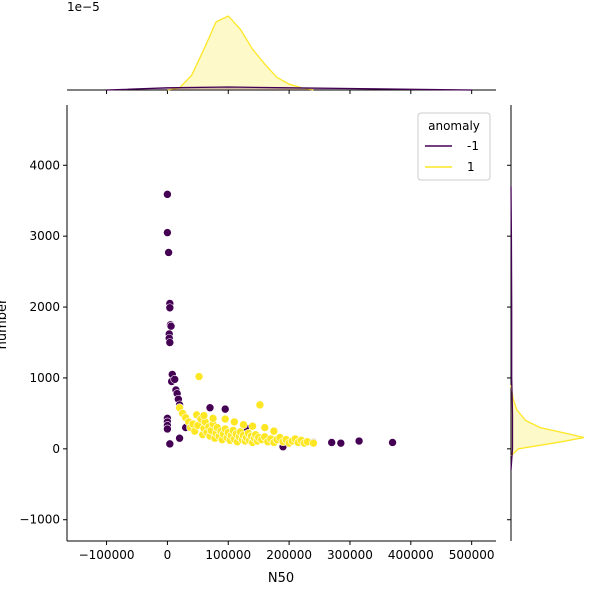  I want to click on top-axis-offset-label: 1e−5, so click(83, 7).